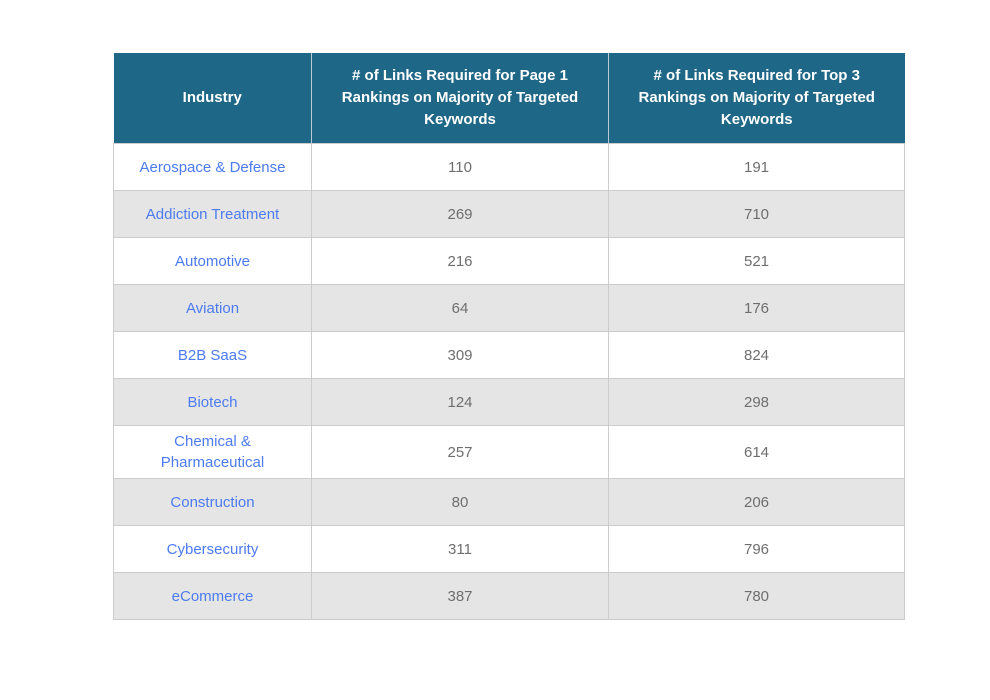 This screenshot has height=700, width=990. I want to click on top3-value: 710, so click(756, 214).